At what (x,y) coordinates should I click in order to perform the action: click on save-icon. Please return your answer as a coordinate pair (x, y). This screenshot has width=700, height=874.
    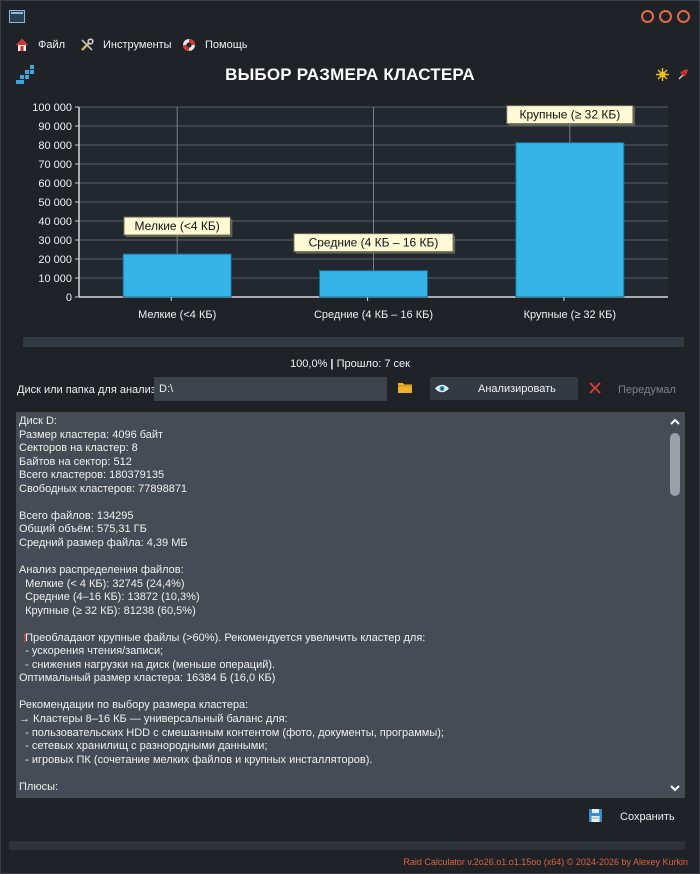
    Looking at the image, I should click on (595, 815).